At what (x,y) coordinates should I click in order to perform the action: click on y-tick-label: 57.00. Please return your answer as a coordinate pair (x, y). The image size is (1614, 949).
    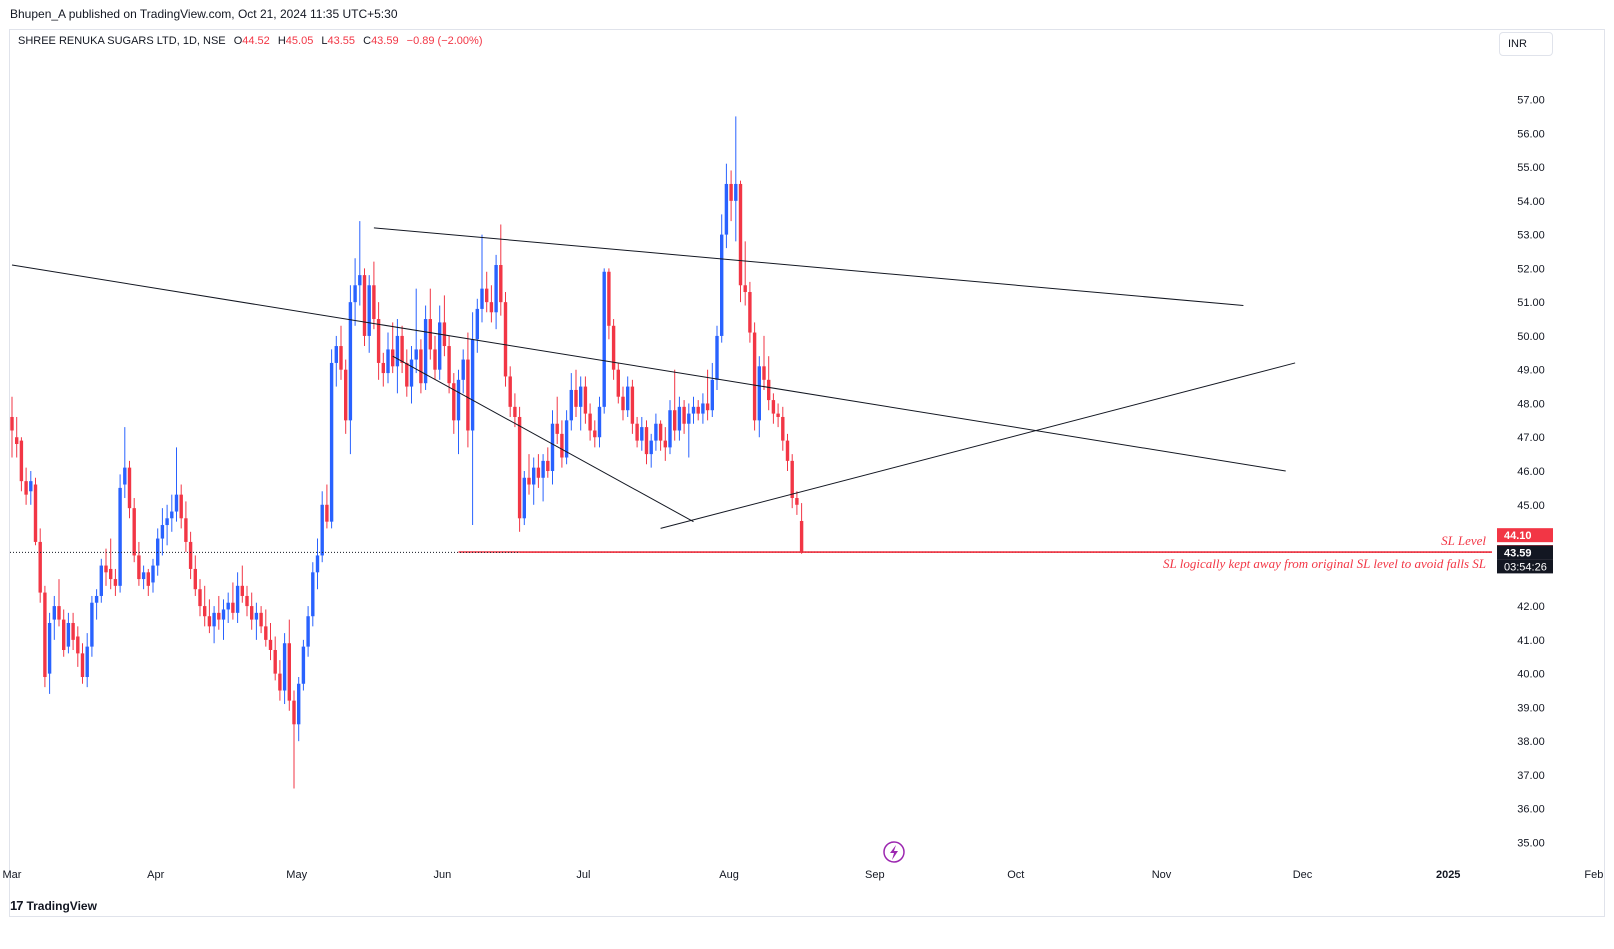
    Looking at the image, I should click on (1531, 101).